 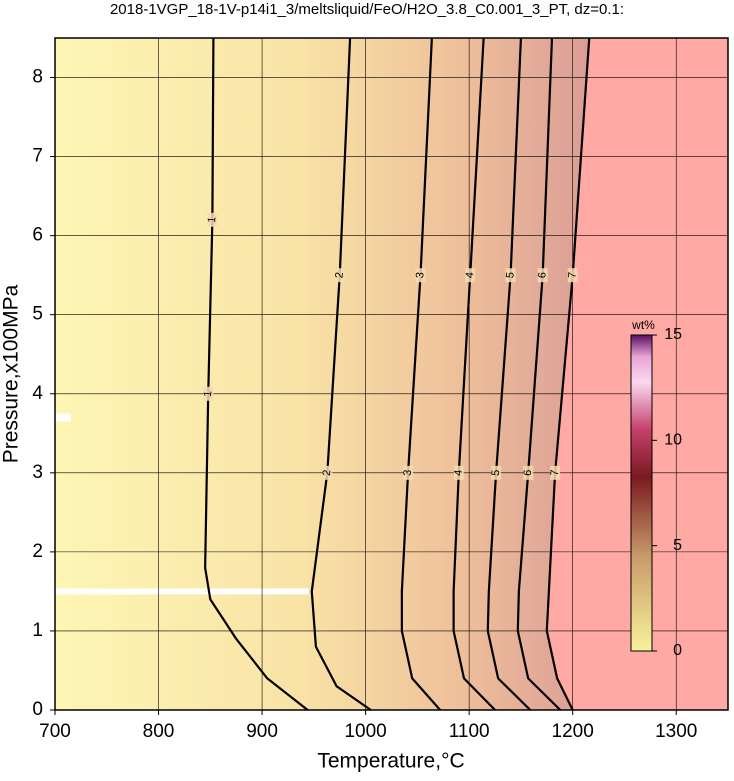 What do you see at coordinates (37, 472) in the screenshot?
I see `y-tick-label: 3` at bounding box center [37, 472].